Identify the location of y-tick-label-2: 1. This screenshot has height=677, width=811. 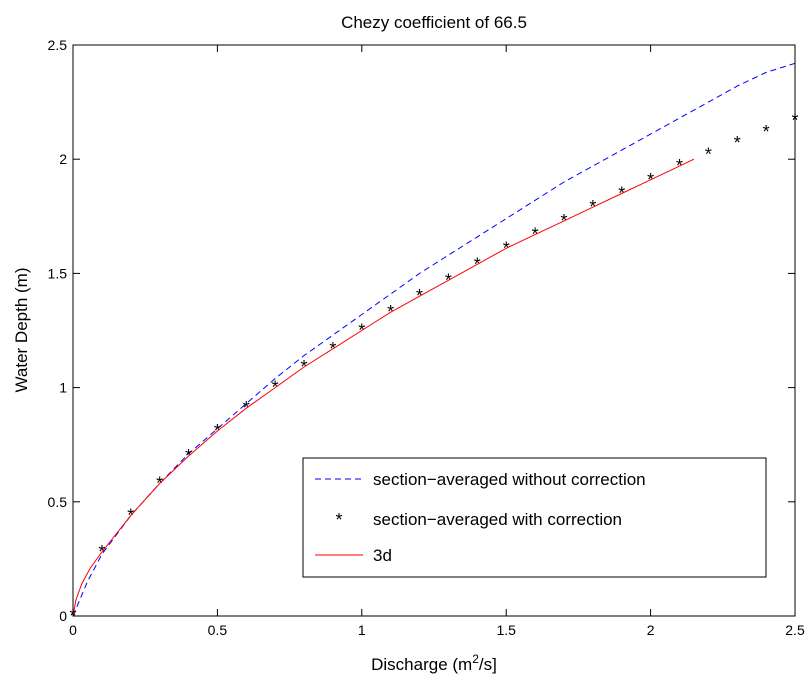
(63, 388).